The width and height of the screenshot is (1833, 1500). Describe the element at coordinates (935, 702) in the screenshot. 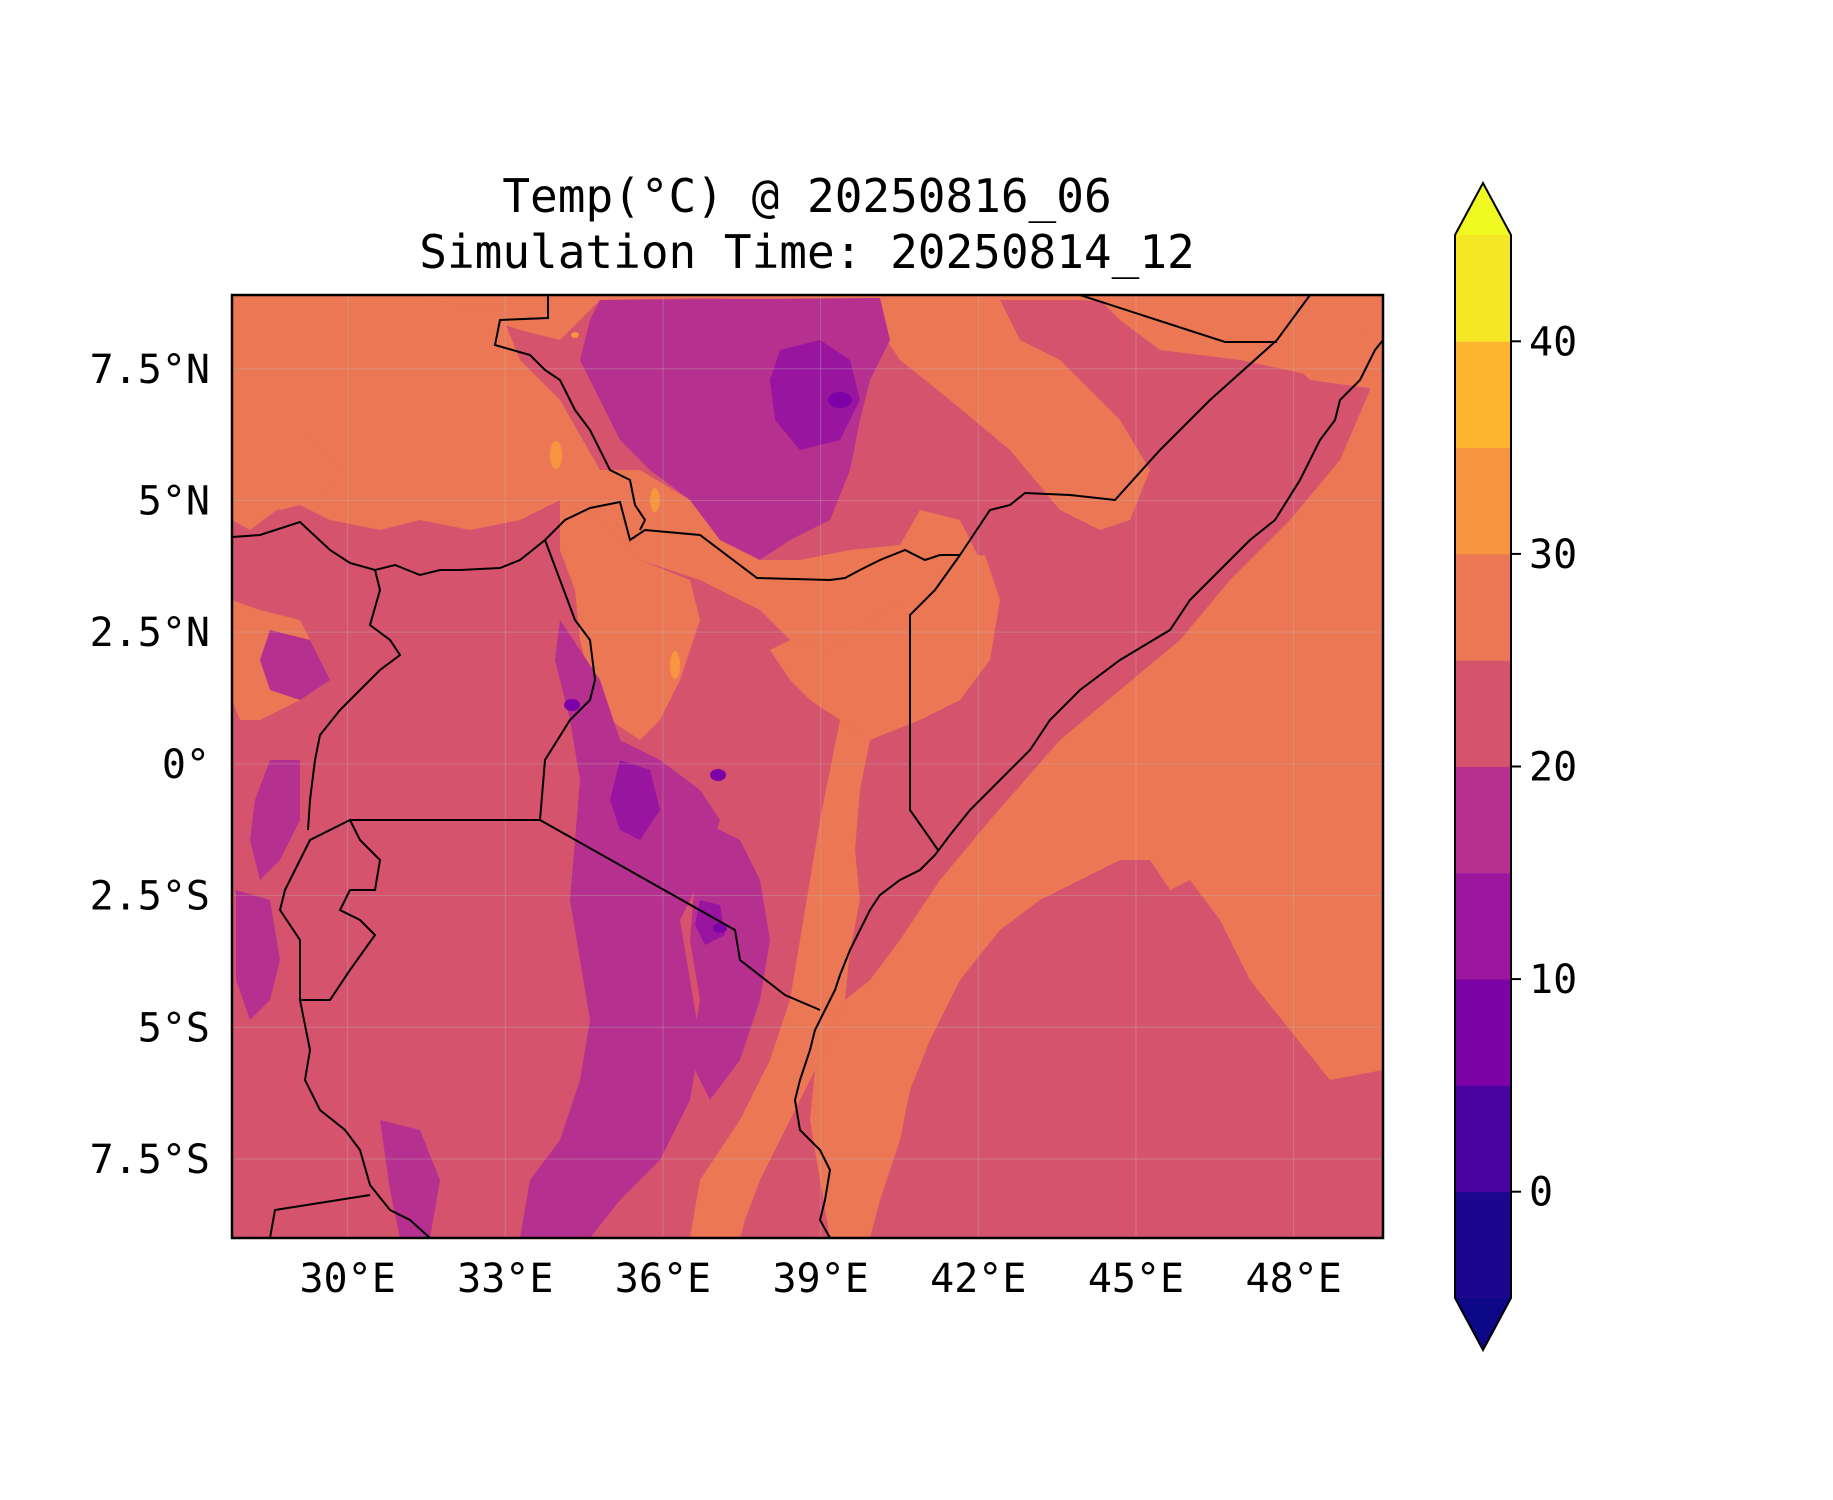

I see `border-kenya-somalia` at that location.